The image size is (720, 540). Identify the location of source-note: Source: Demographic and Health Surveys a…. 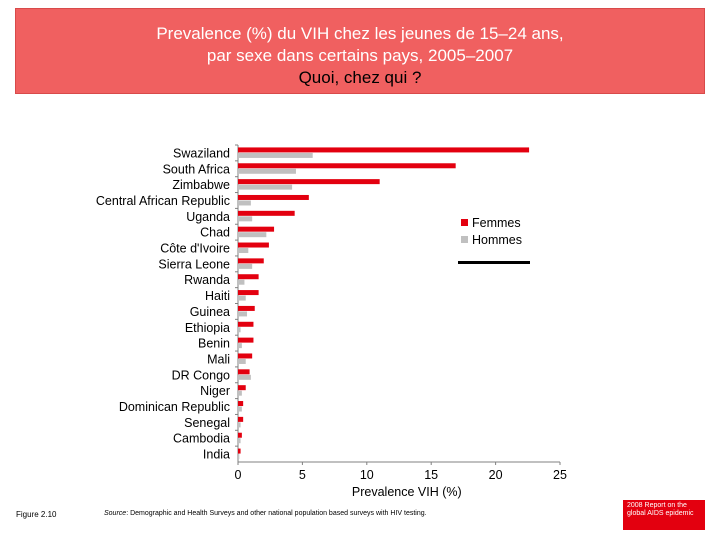
(265, 513).